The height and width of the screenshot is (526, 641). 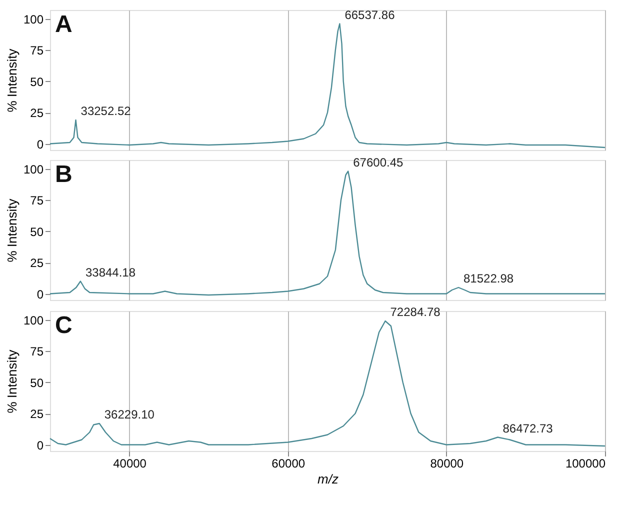 I want to click on annotation: C, so click(x=63, y=325).